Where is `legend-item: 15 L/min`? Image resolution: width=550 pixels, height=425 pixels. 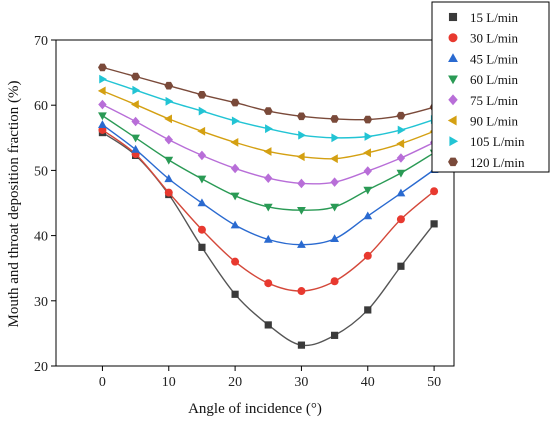
legend-item: 15 L/min is located at coordinates (483, 17).